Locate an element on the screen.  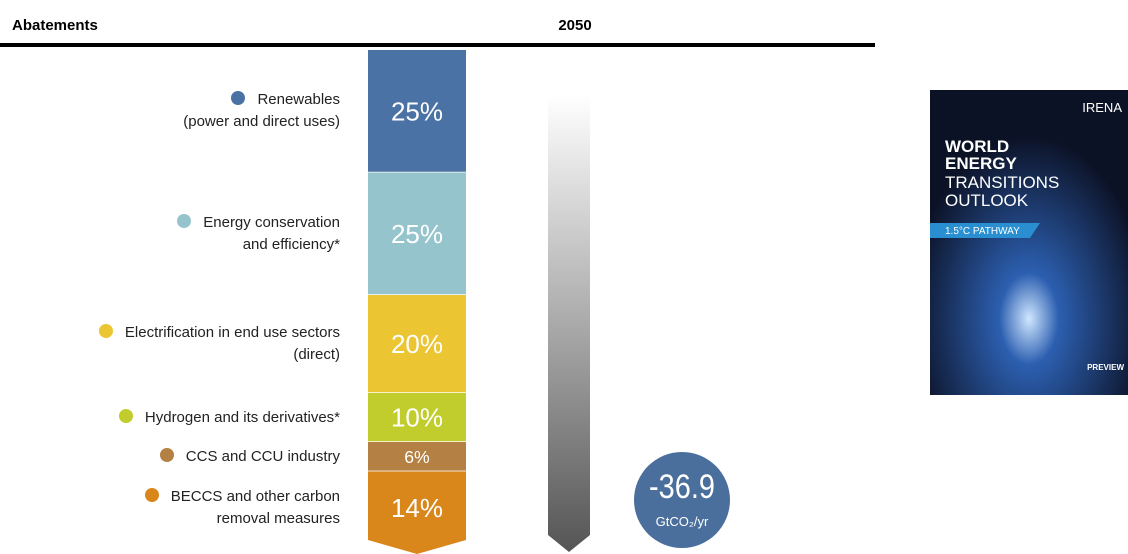
header-rule is located at coordinates (437, 45).